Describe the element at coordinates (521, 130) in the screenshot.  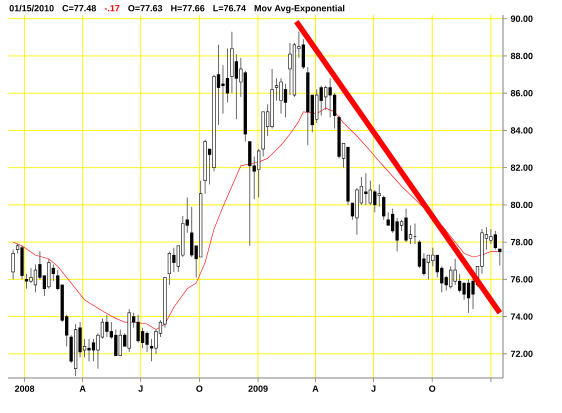
I see `y-tick-label: 84.00` at that location.